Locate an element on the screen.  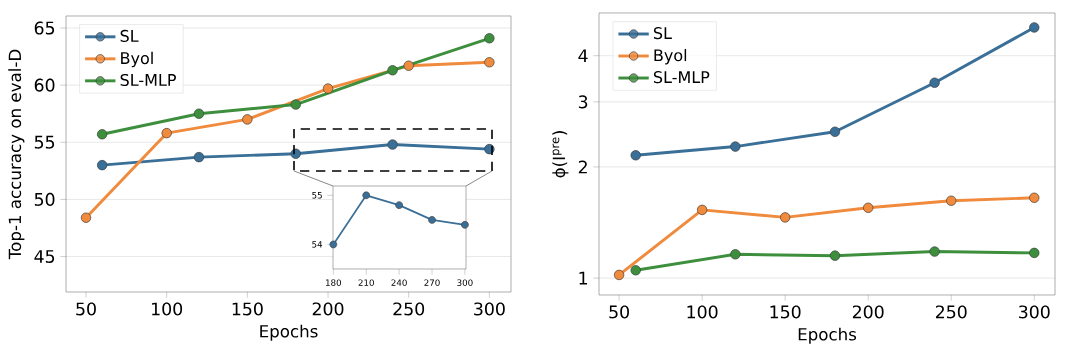
y-tick-label: 2 is located at coordinates (582, 167).